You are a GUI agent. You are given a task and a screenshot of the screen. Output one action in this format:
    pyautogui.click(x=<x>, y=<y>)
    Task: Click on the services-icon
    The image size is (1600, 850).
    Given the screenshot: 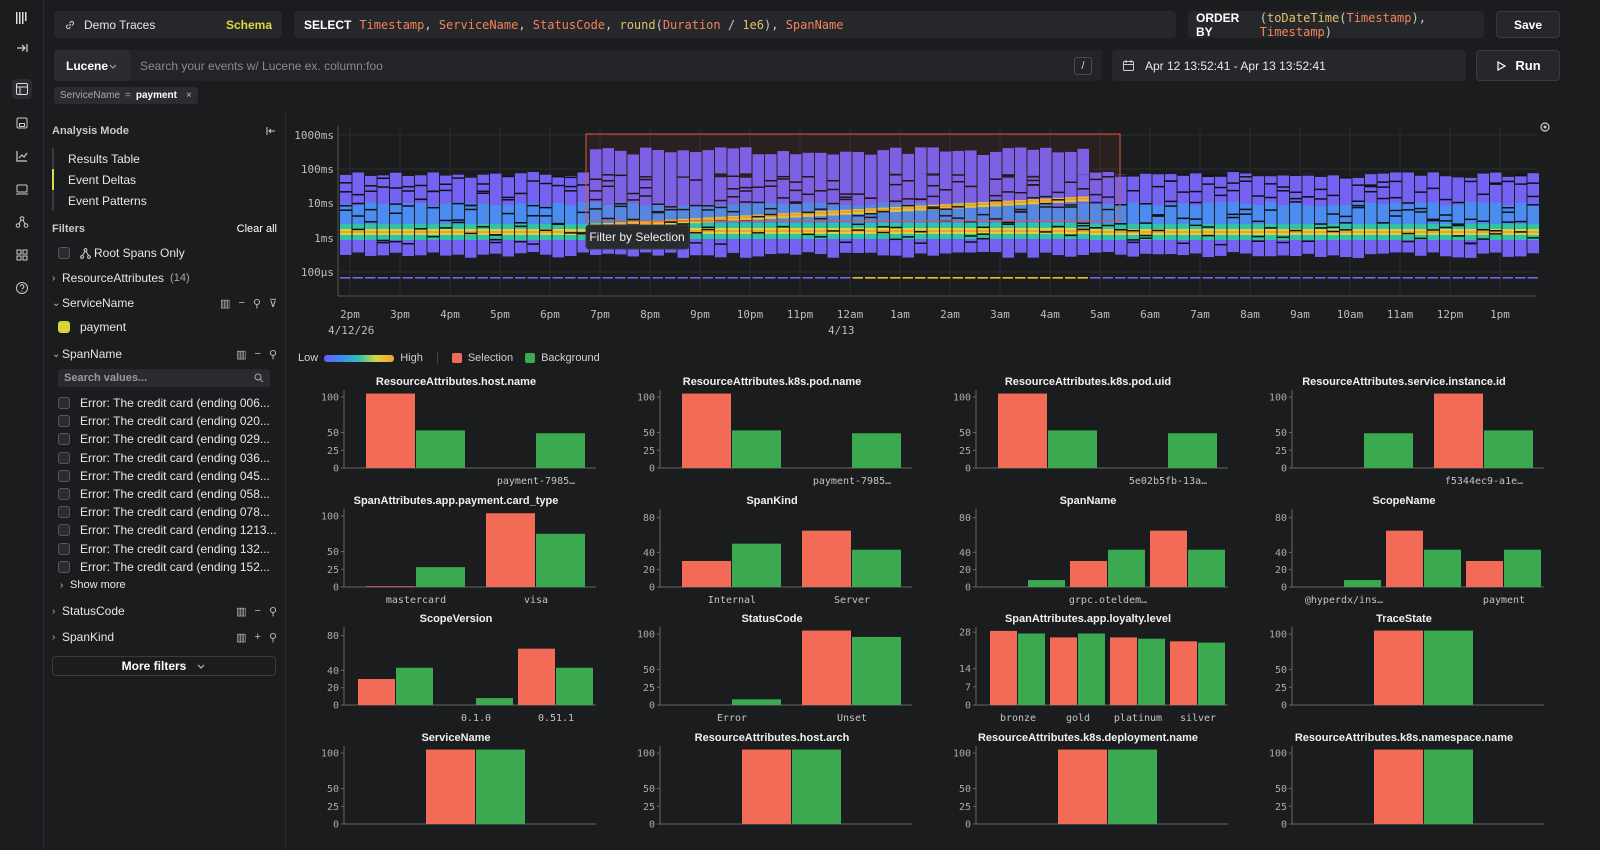 What is the action you would take?
    pyautogui.click(x=22, y=222)
    